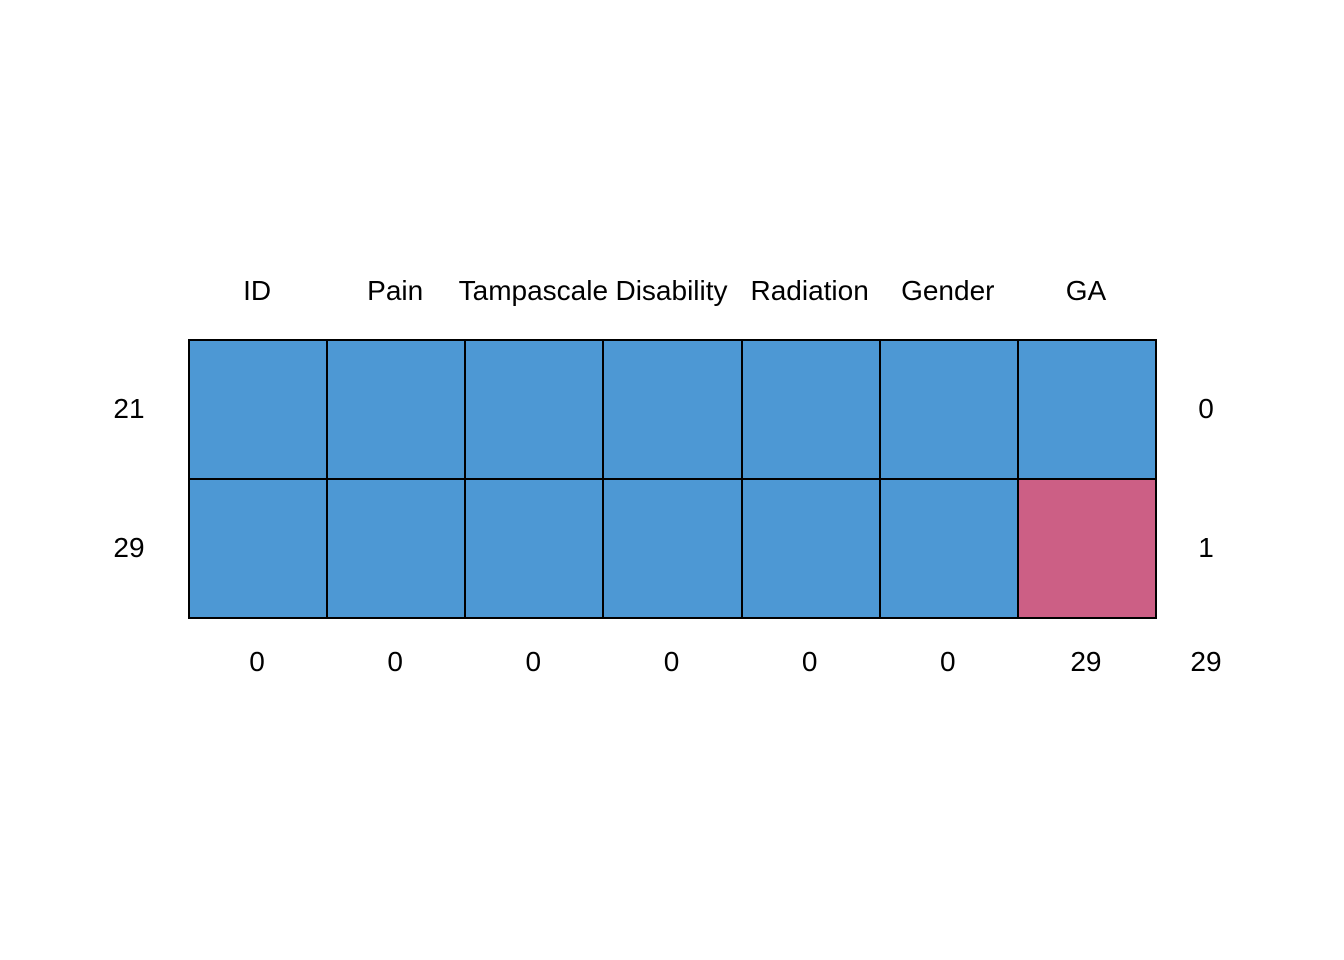  I want to click on row-count-label: 21, so click(129, 408).